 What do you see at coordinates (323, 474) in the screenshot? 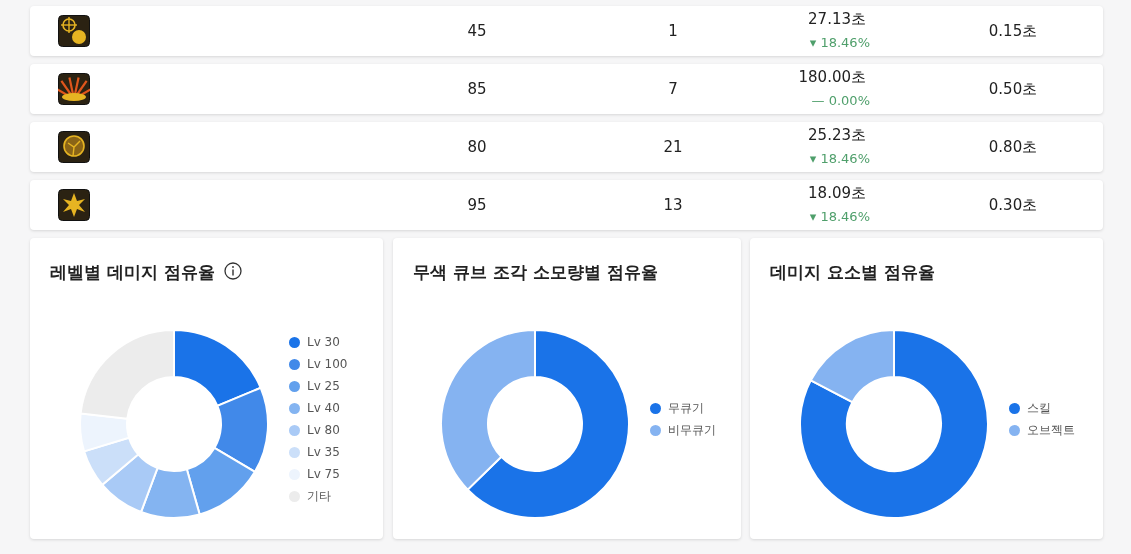
I see `legend-label: Lv 75` at bounding box center [323, 474].